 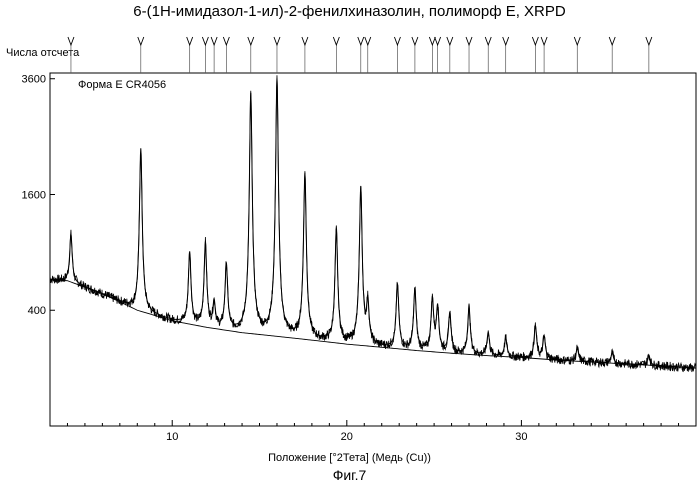 I want to click on y-tick-label-1600: 1600, so click(x=34, y=195).